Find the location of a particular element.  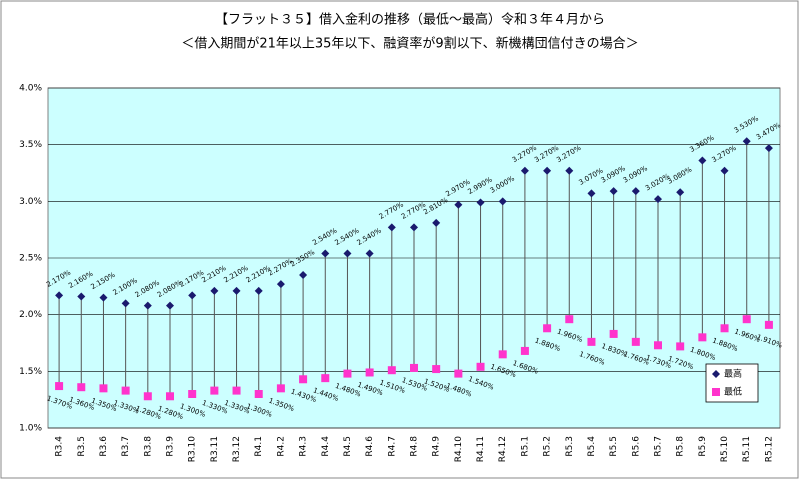

x-tick-label: R5.9 is located at coordinates (703, 446).